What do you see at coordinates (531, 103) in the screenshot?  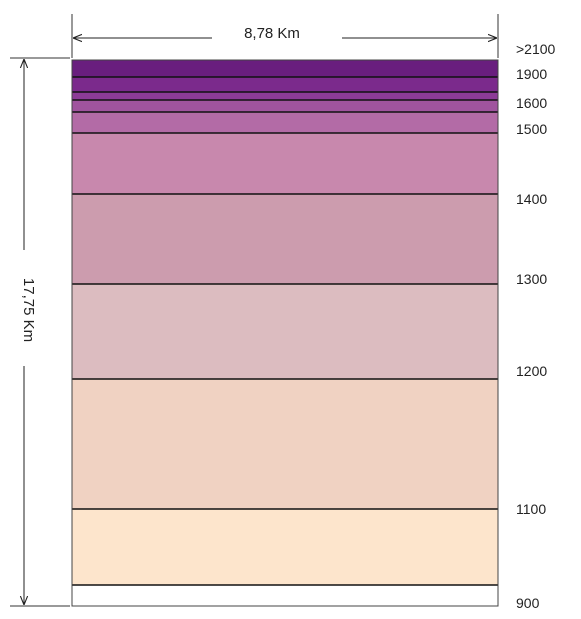 I see `elevation-label: 1600` at bounding box center [531, 103].